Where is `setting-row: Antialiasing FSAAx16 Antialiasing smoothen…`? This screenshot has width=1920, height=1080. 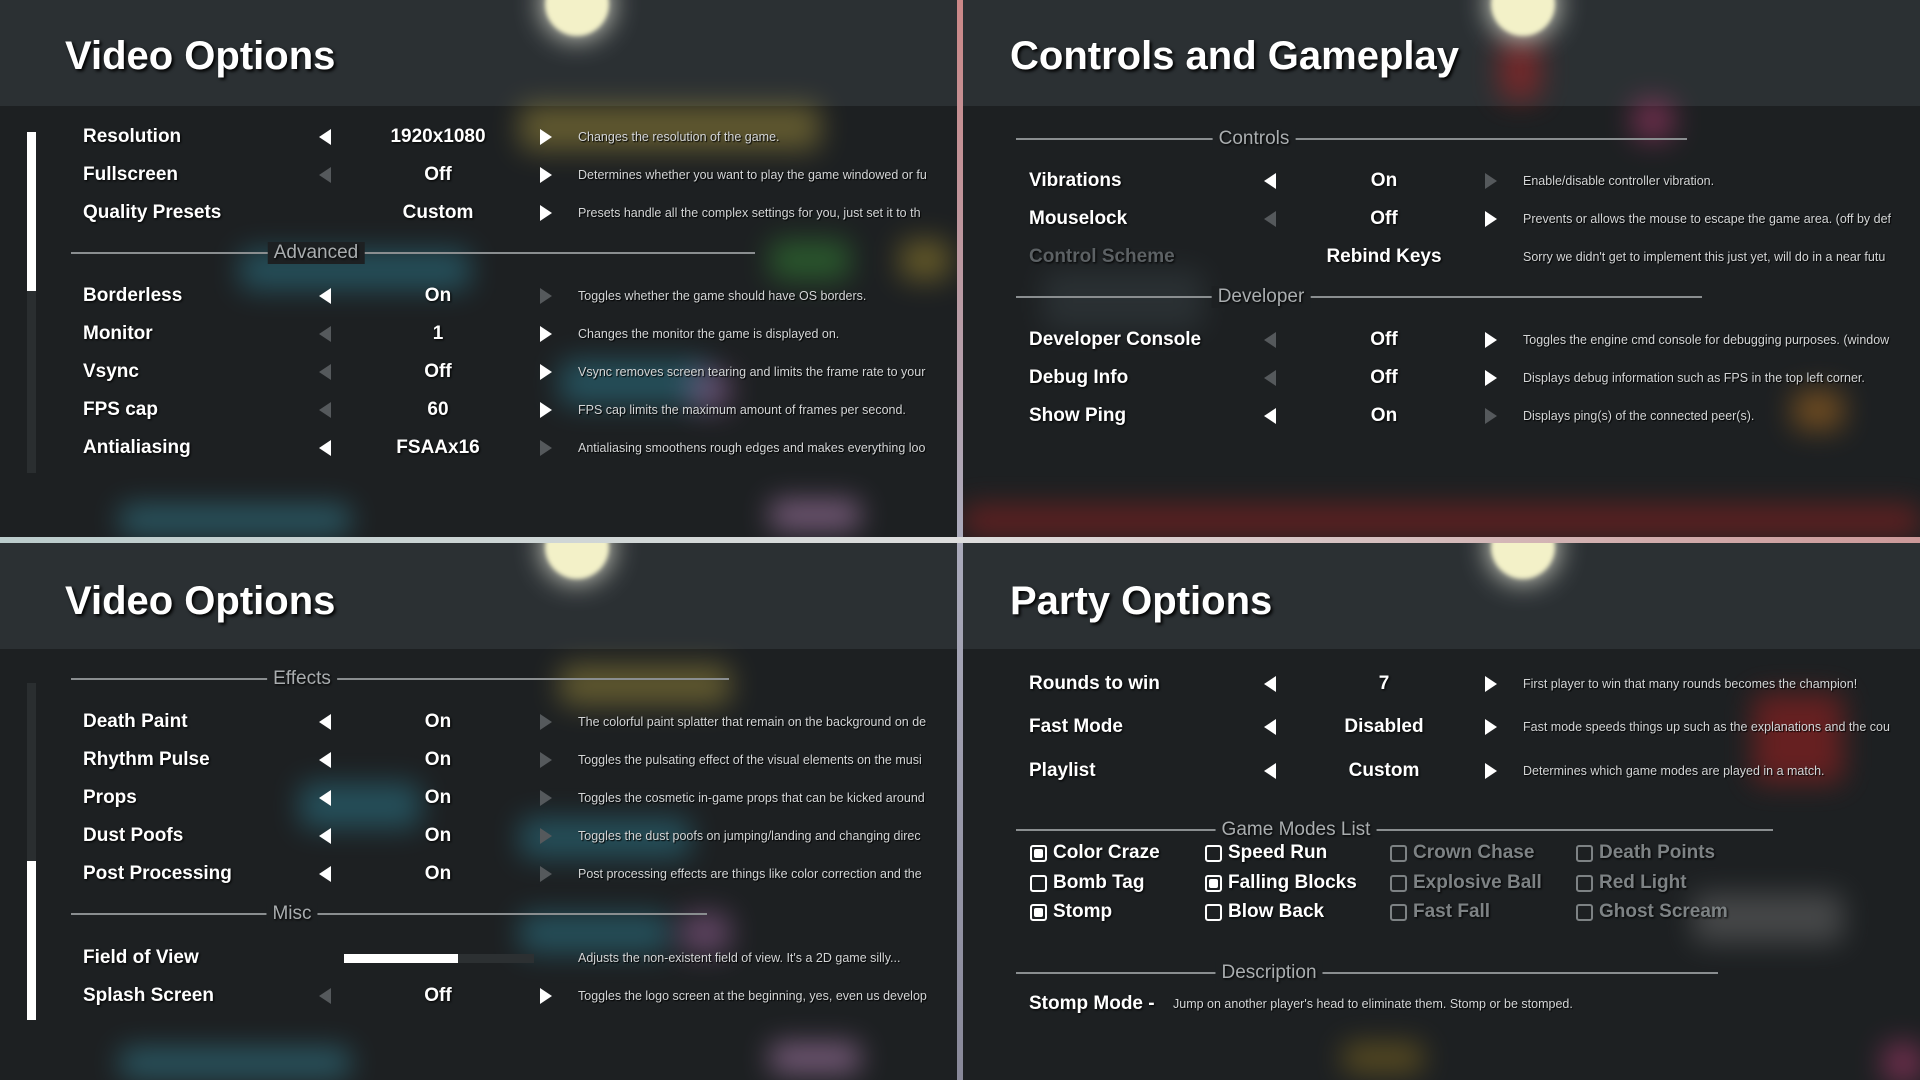
setting-row: Antialiasing FSAAx16 Antialiasing smoothen… is located at coordinates (478, 448).